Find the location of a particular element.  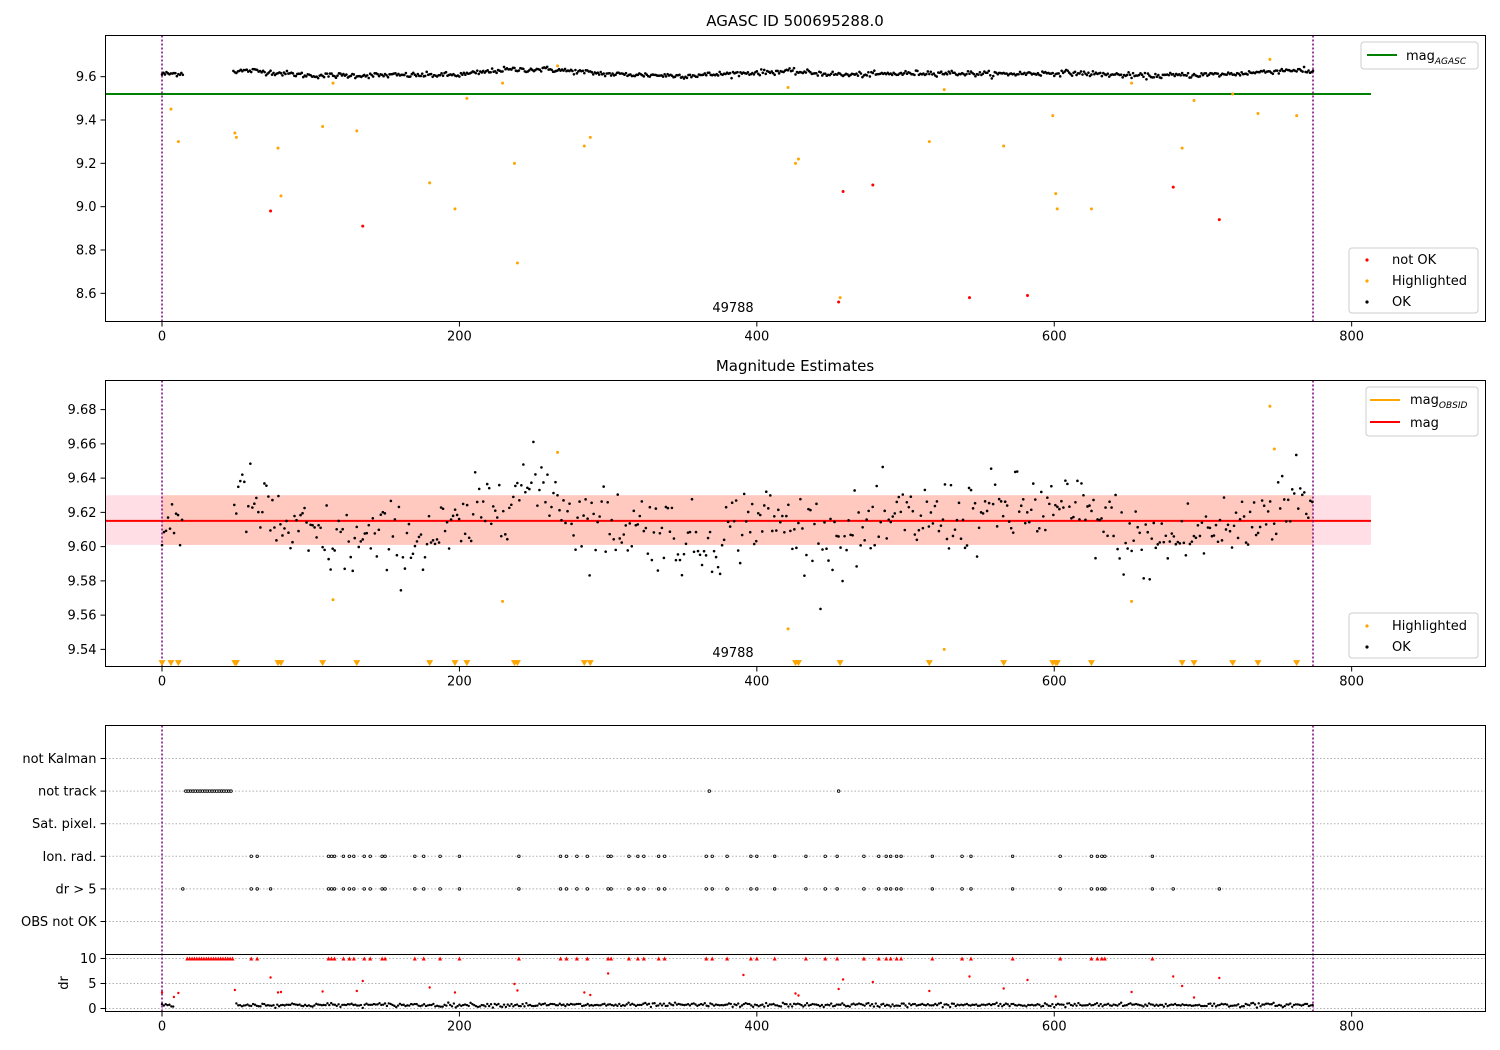

out-of-range-marker is located at coordinates (840, 663).